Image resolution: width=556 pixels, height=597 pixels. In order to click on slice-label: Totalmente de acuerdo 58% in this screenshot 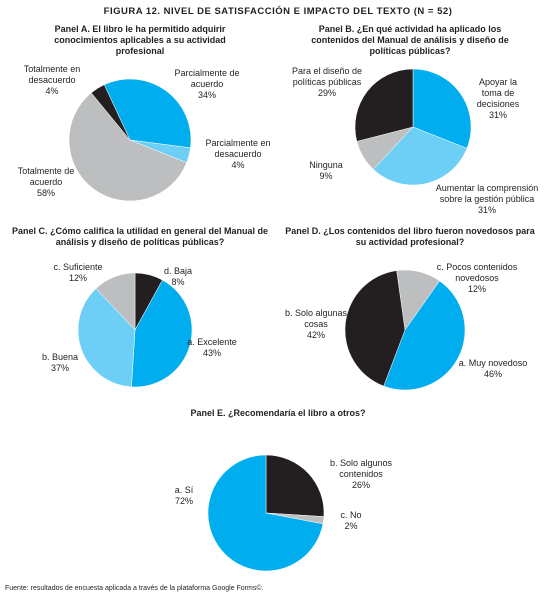, I will do `click(46, 182)`.